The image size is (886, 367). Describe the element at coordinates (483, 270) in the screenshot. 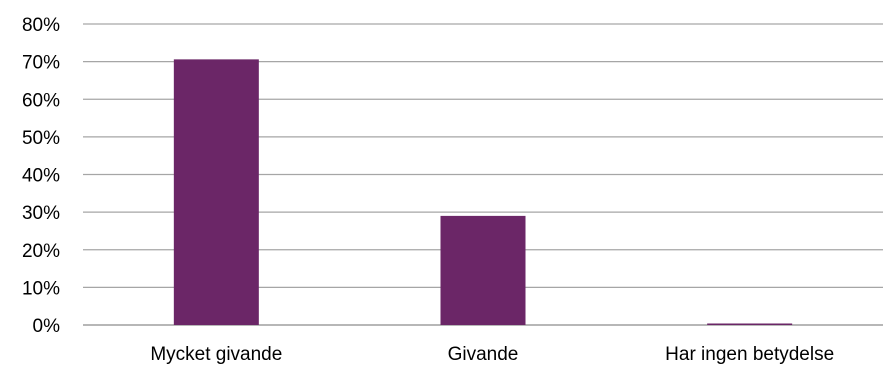

I see `bar-givande` at that location.